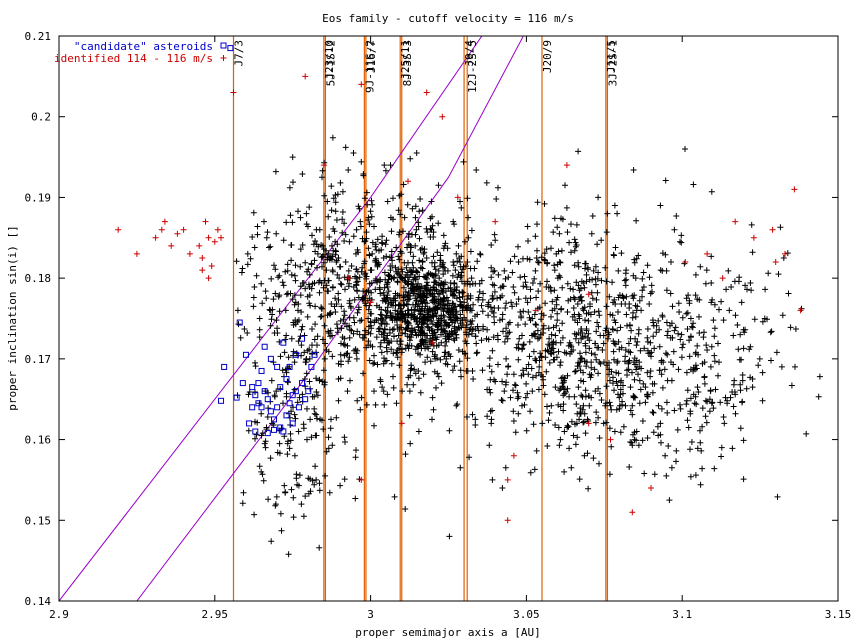 Image resolution: width=853 pixels, height=639 pixels. What do you see at coordinates (371, 56) in the screenshot?
I see `resonance-label: J16/7` at bounding box center [371, 56].